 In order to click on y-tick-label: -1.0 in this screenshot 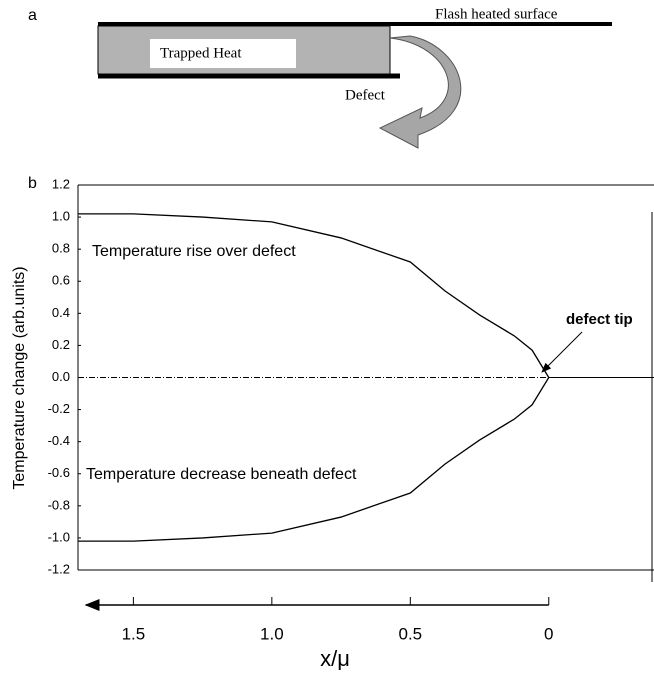, I will do `click(59, 536)`.